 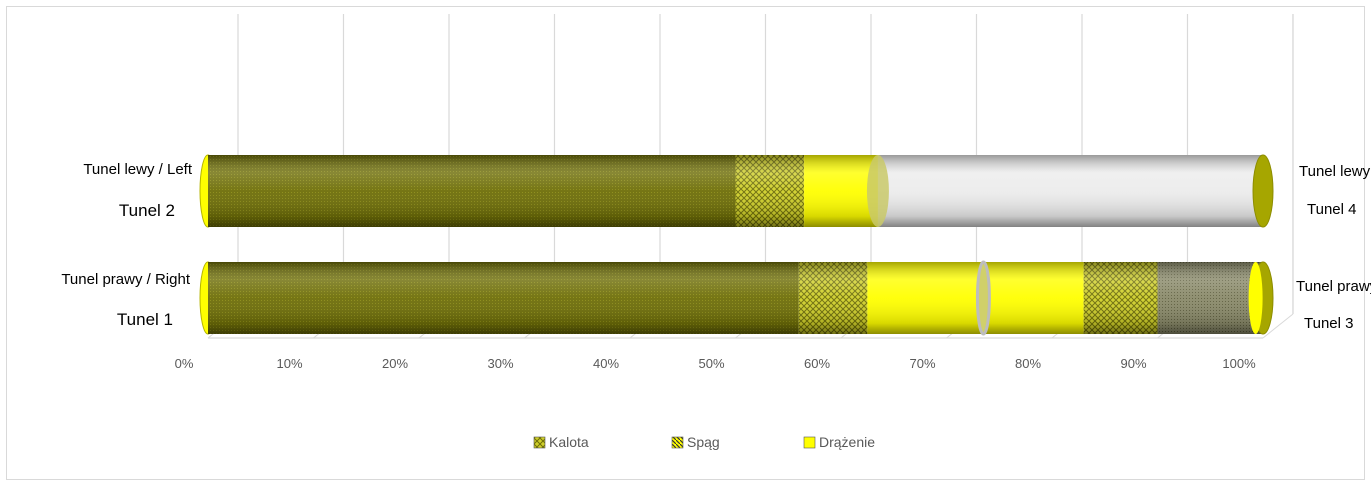 I want to click on category-label-right: Tunel prawy, so click(x=1333, y=286).